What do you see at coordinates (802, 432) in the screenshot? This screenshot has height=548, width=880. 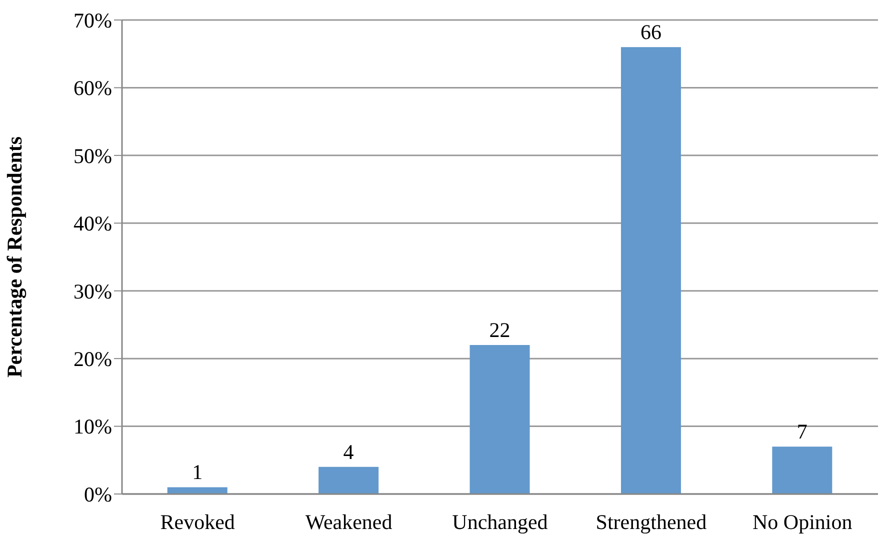 I see `data-label: 7` at bounding box center [802, 432].